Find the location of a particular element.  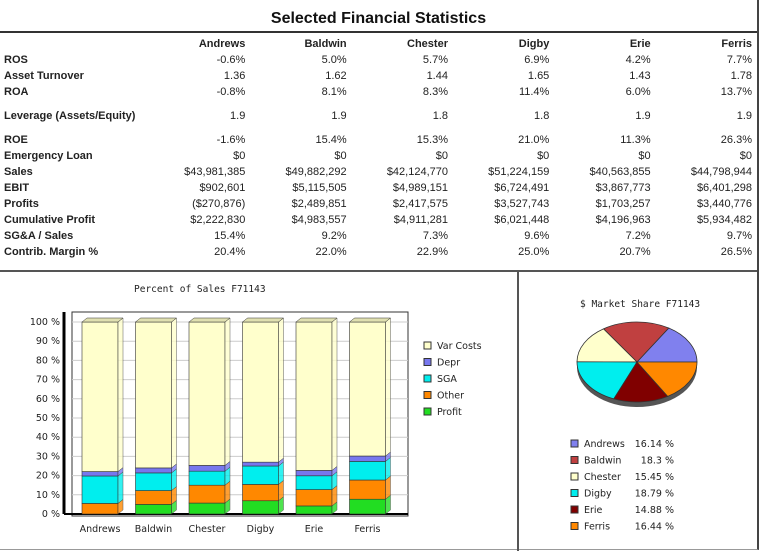

legend-value: 16.14 % is located at coordinates (654, 444).